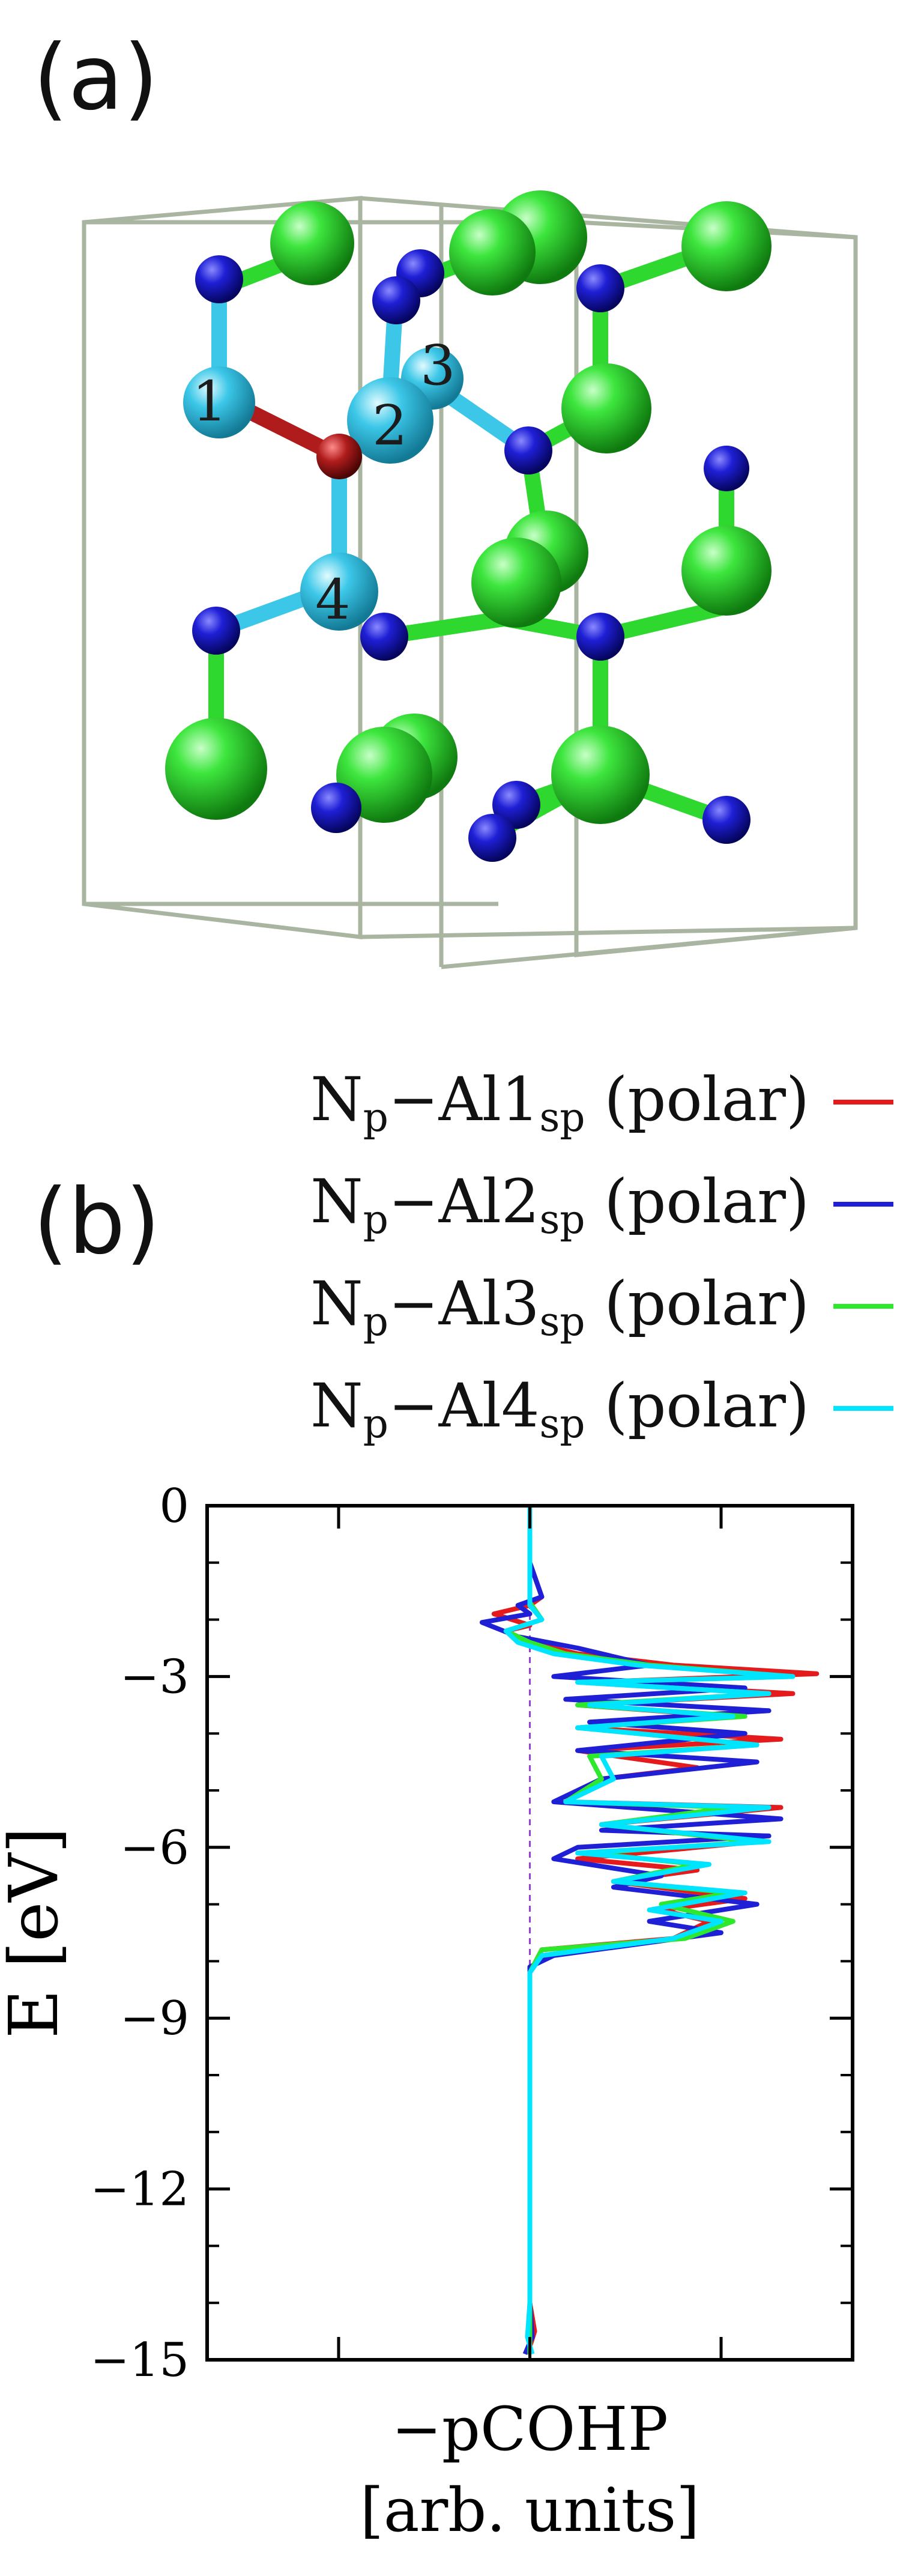  I want to click on bonds, so click(471, 540).